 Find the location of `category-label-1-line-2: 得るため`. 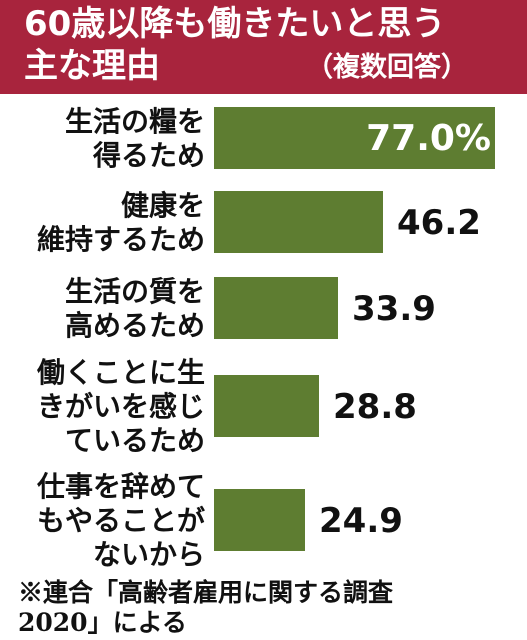

category-label-1-line-2: 得るため is located at coordinates (148, 155).